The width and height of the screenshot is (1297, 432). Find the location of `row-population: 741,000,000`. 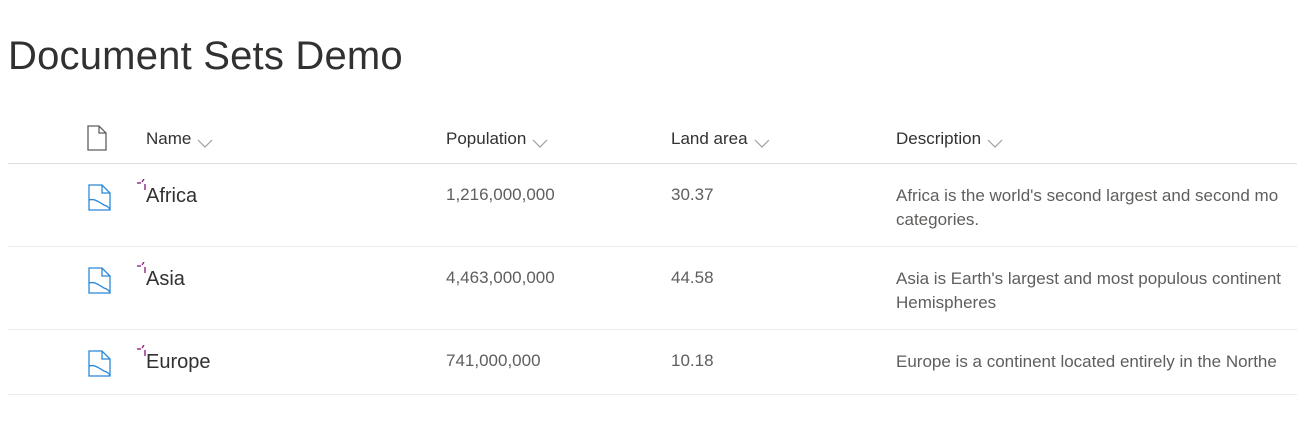

row-population: 741,000,000 is located at coordinates (493, 360).